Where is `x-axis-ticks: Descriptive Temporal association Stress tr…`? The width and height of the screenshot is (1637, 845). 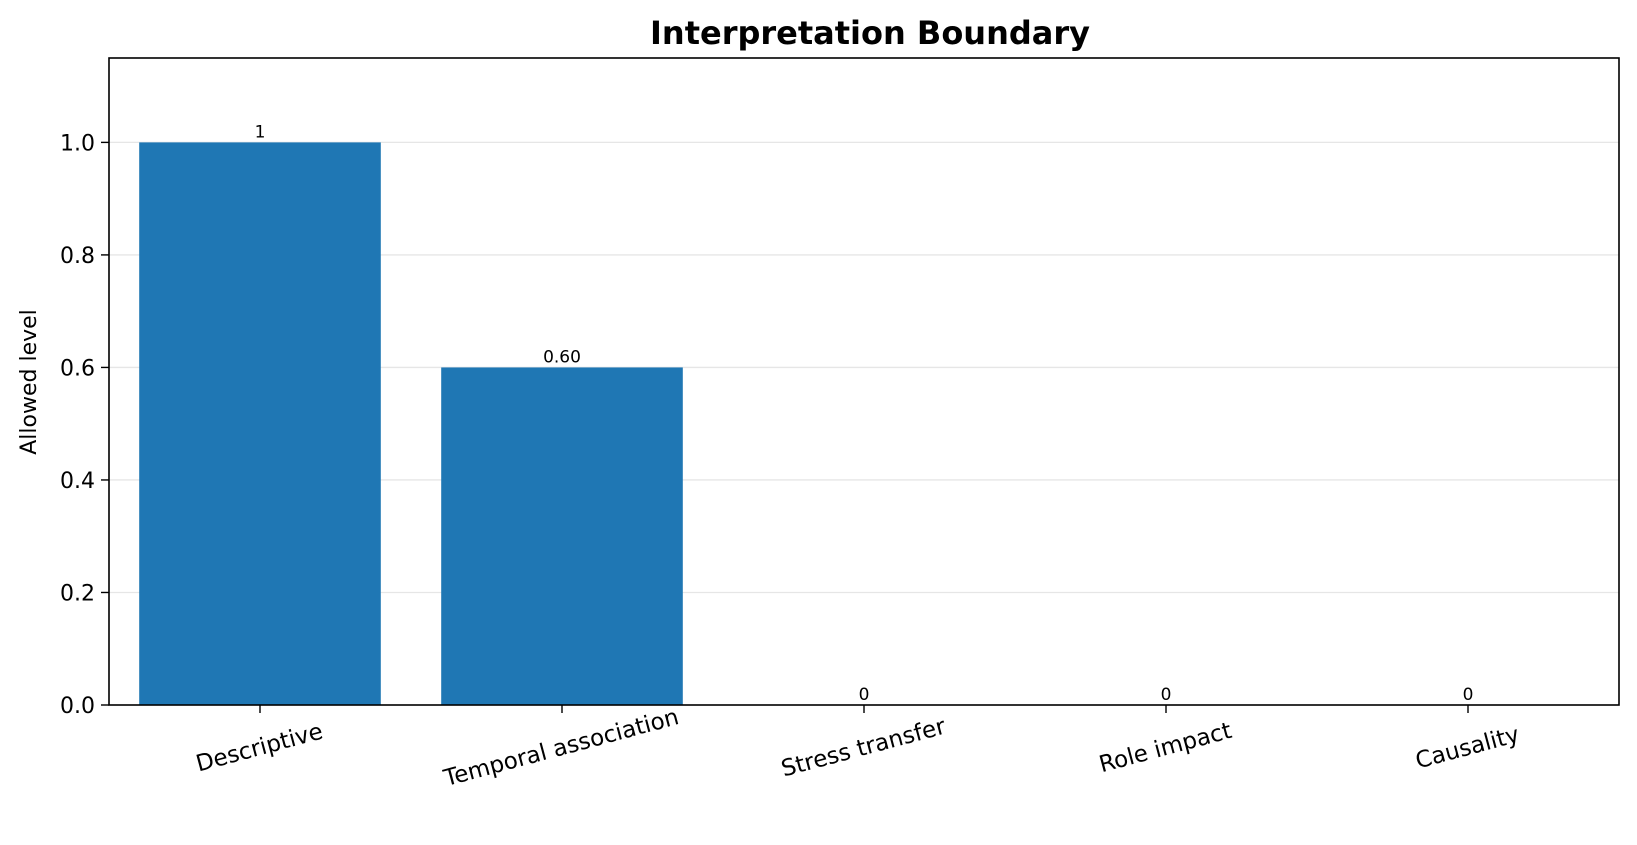 x-axis-ticks: Descriptive Temporal association Stress tr… is located at coordinates (857, 748).